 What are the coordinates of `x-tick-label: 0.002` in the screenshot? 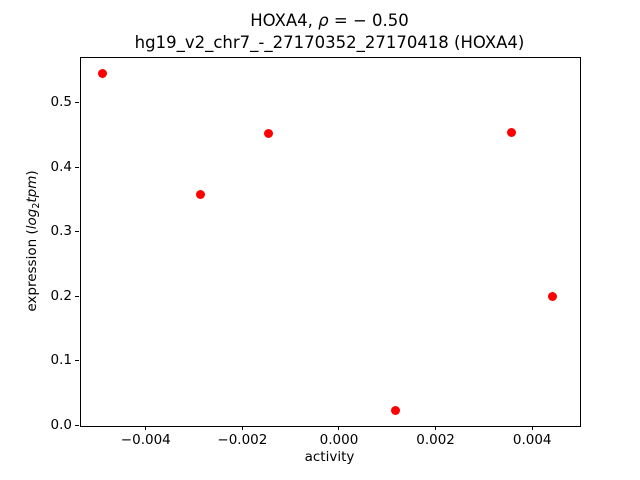 It's located at (435, 440).